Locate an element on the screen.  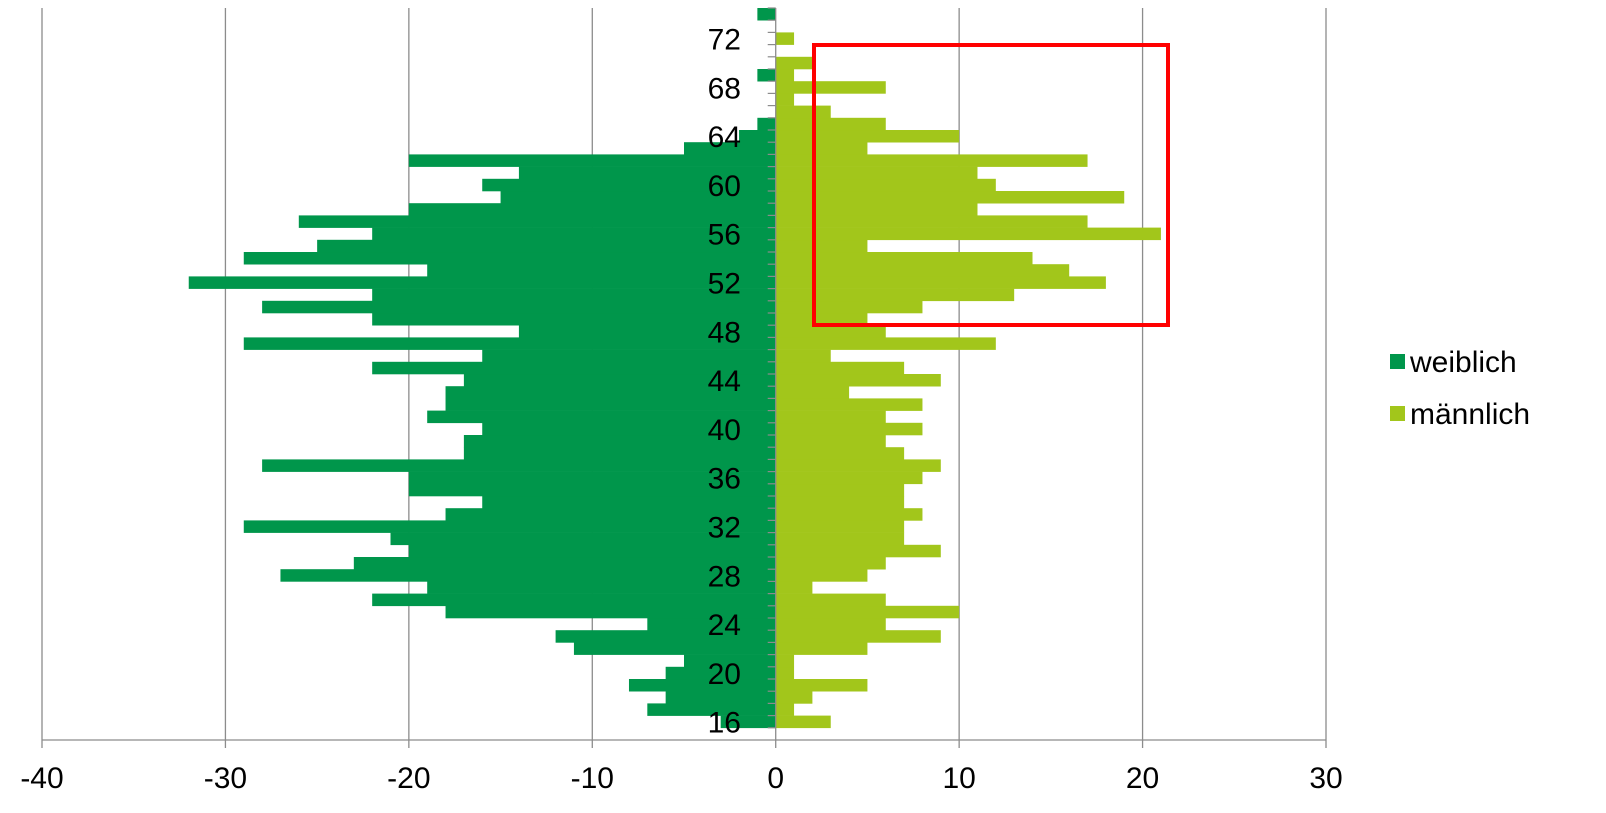
y-tick-label-52: 52 is located at coordinates (724, 284).